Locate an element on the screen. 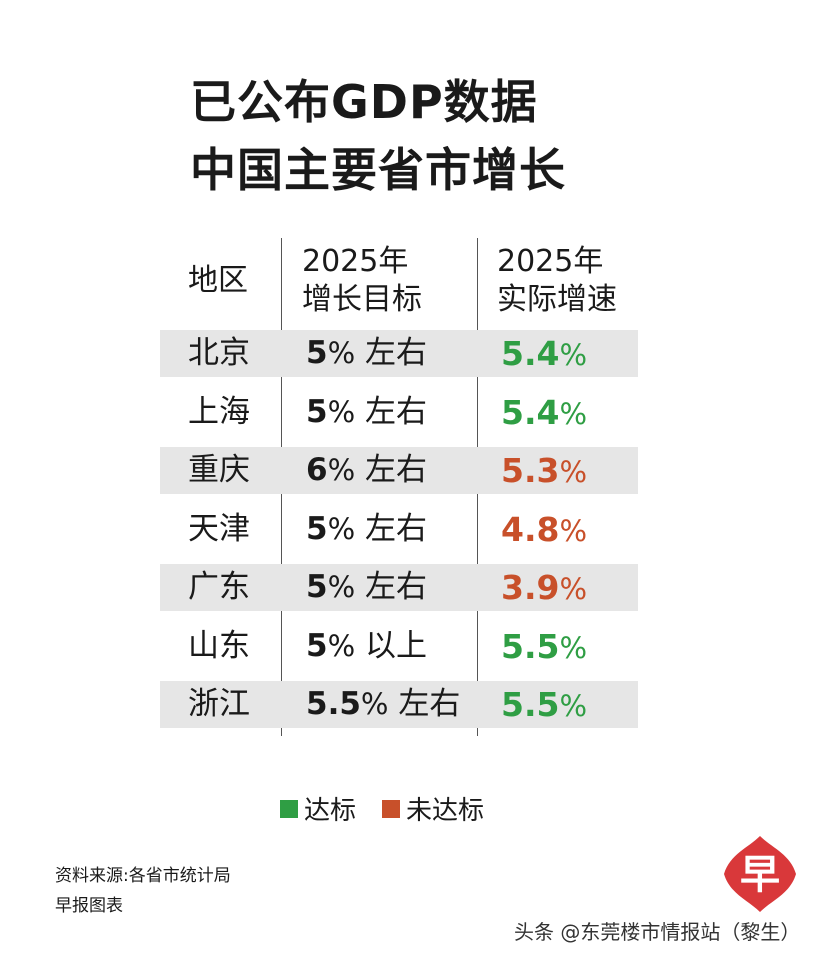 The image size is (834, 958). region-cell: 浙江 is located at coordinates (219, 704).